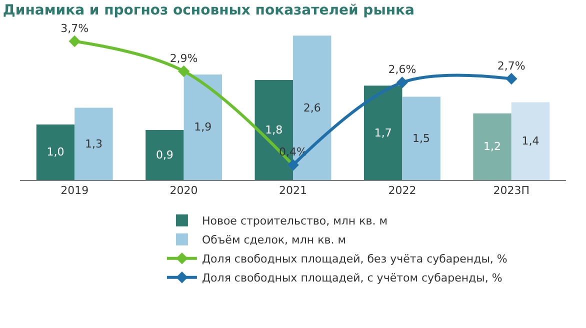  Describe the element at coordinates (184, 191) in the screenshot. I see `x-tick-label: 2020` at that location.